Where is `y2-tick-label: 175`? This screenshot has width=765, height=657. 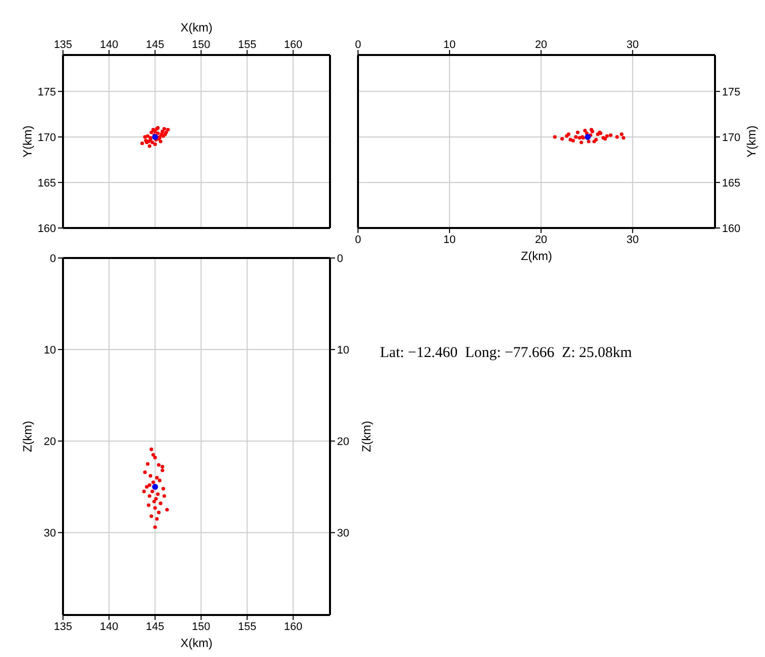 y2-tick-label: 175 is located at coordinates (731, 92).